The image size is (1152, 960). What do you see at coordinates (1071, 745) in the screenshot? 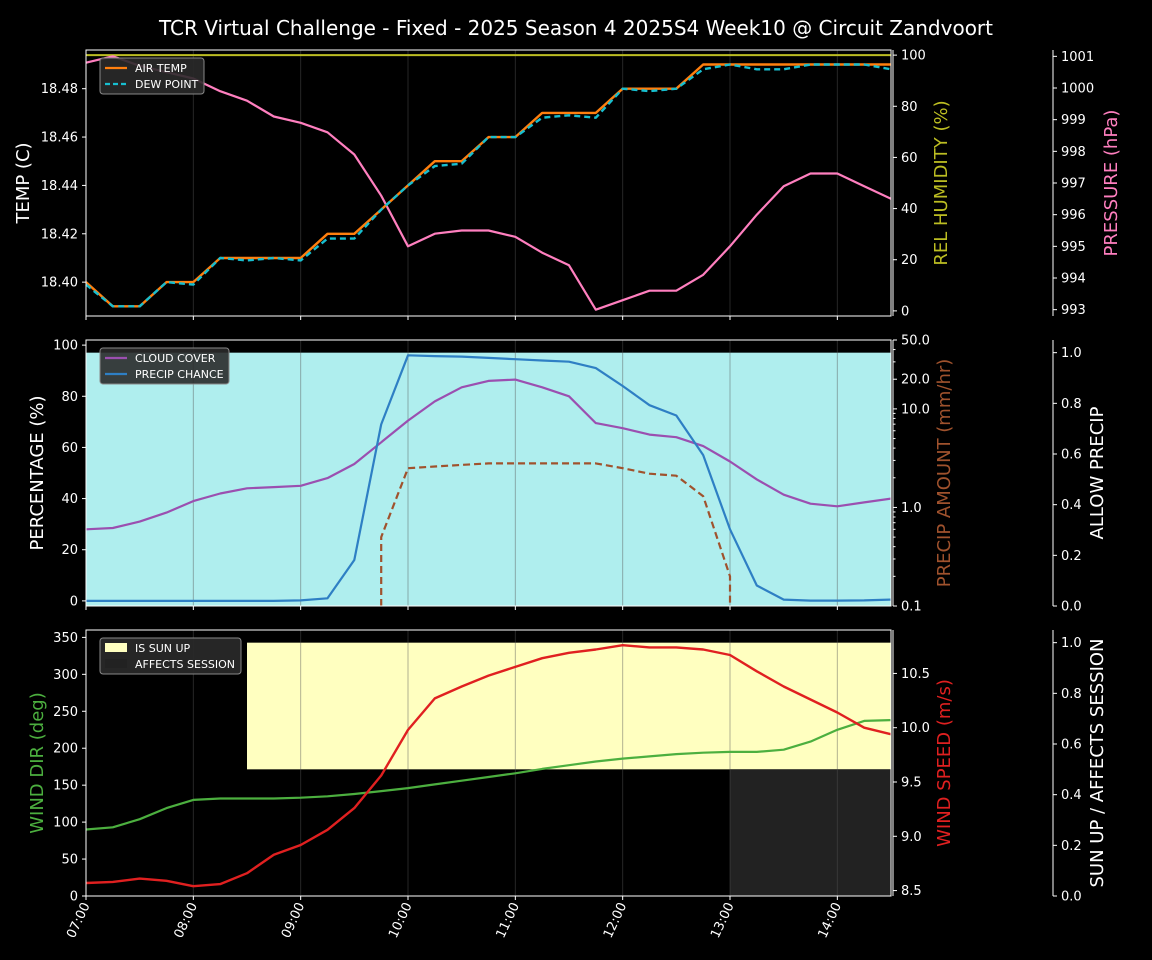
I see `sun-up-axis-tick-label: 0.6` at bounding box center [1071, 745].